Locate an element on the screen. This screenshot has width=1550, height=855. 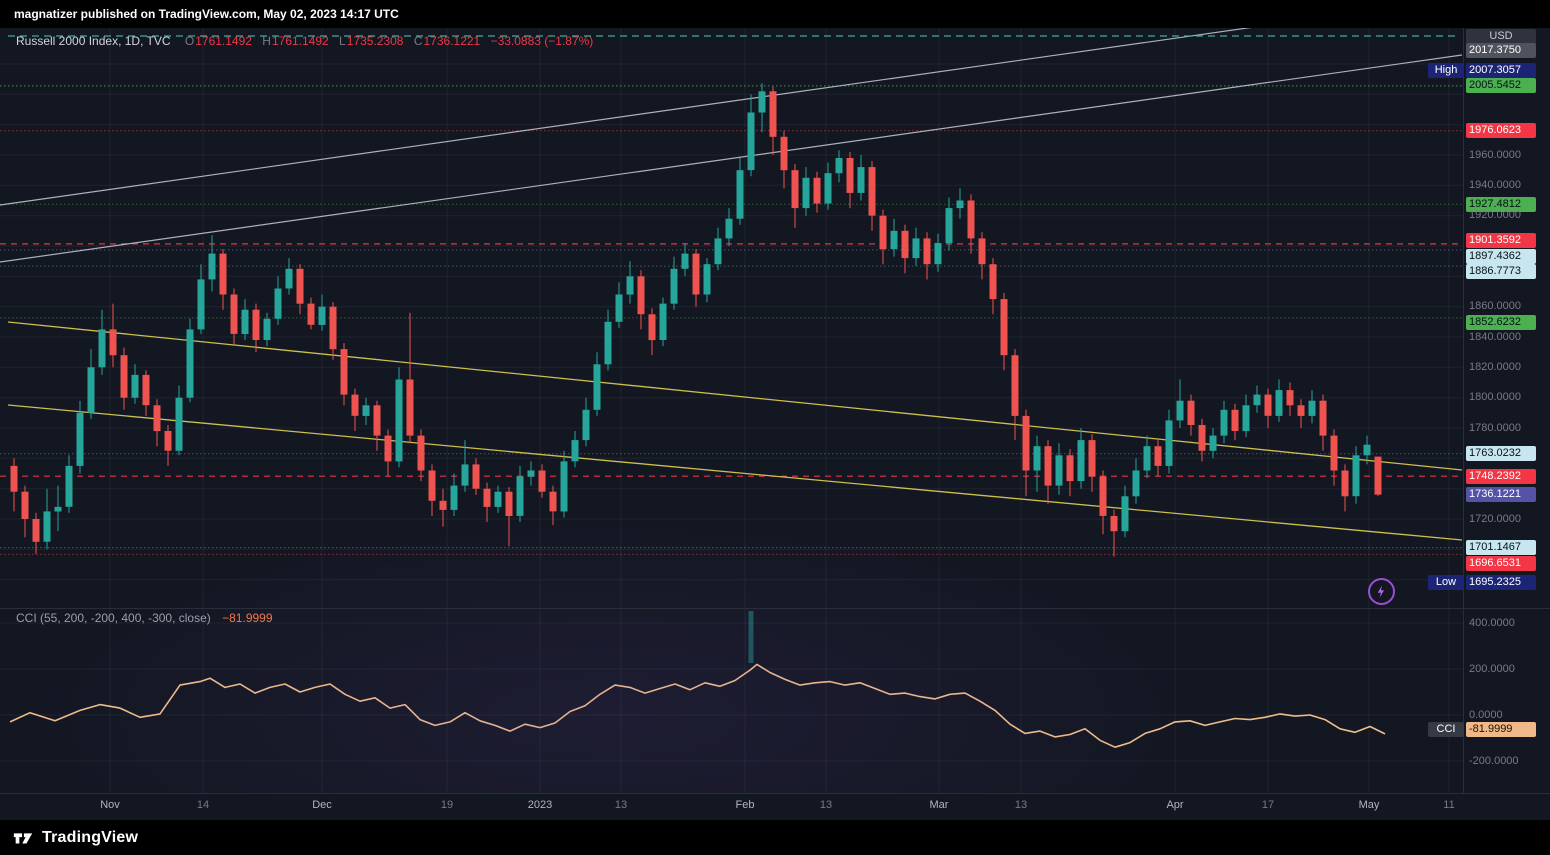
scale-label: 1940.0000 is located at coordinates (1495, 184).